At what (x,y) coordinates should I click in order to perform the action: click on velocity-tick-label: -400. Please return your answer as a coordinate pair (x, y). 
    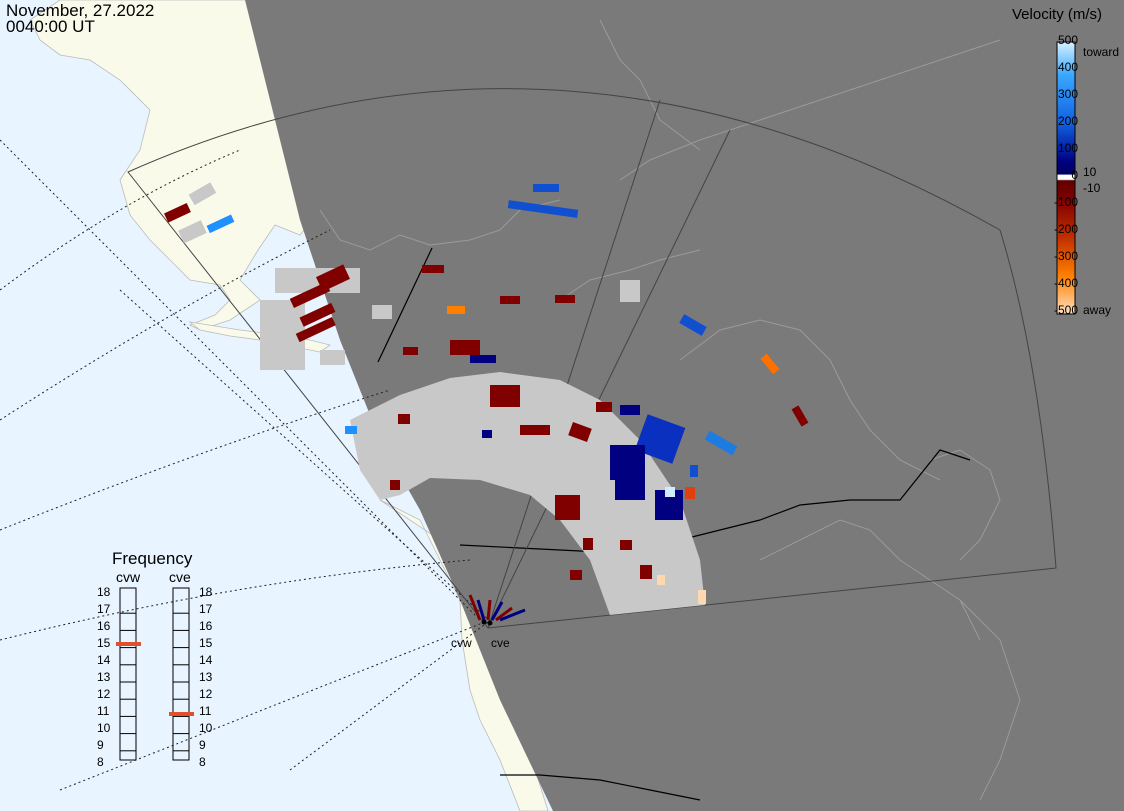
    Looking at the image, I should click on (1065, 283).